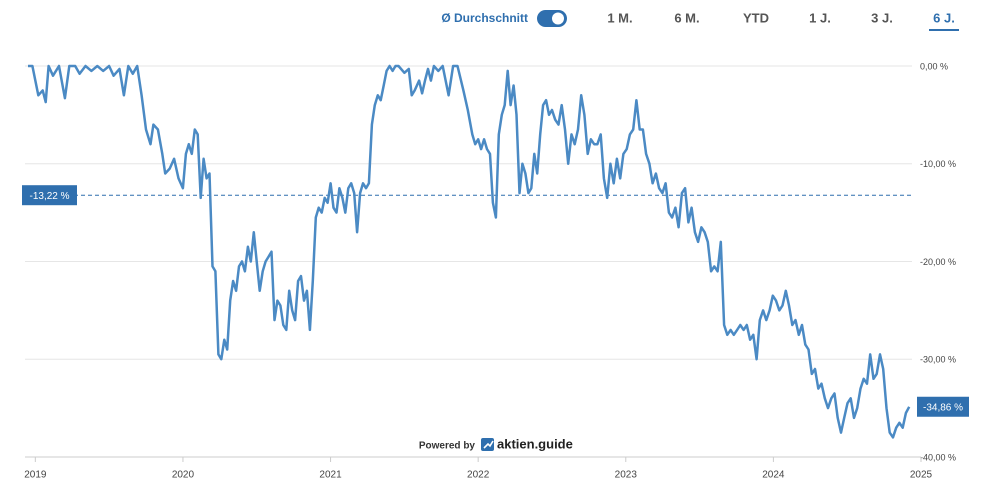  What do you see at coordinates (496, 443) in the screenshot?
I see `branding: Powered by aktien.guide` at bounding box center [496, 443].